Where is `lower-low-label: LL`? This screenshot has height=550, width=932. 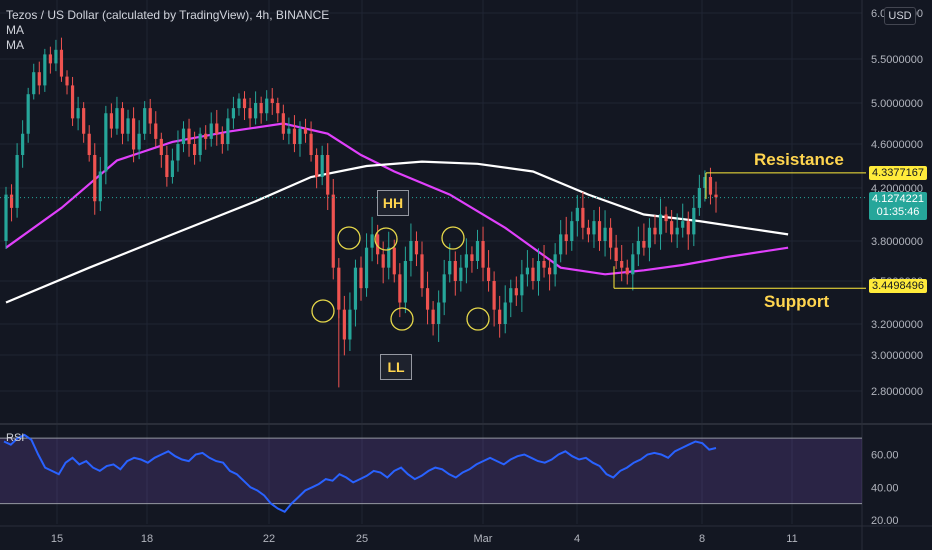
lower-low-label: LL is located at coordinates (396, 367).